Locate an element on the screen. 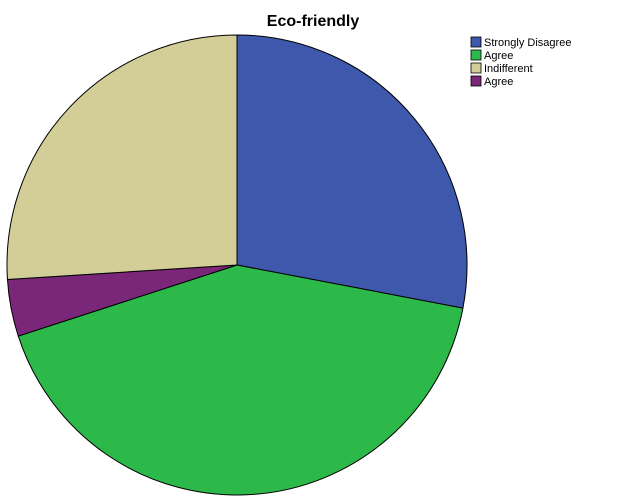 The image size is (626, 501). chart-title: Eco-friendly is located at coordinates (313, 21).